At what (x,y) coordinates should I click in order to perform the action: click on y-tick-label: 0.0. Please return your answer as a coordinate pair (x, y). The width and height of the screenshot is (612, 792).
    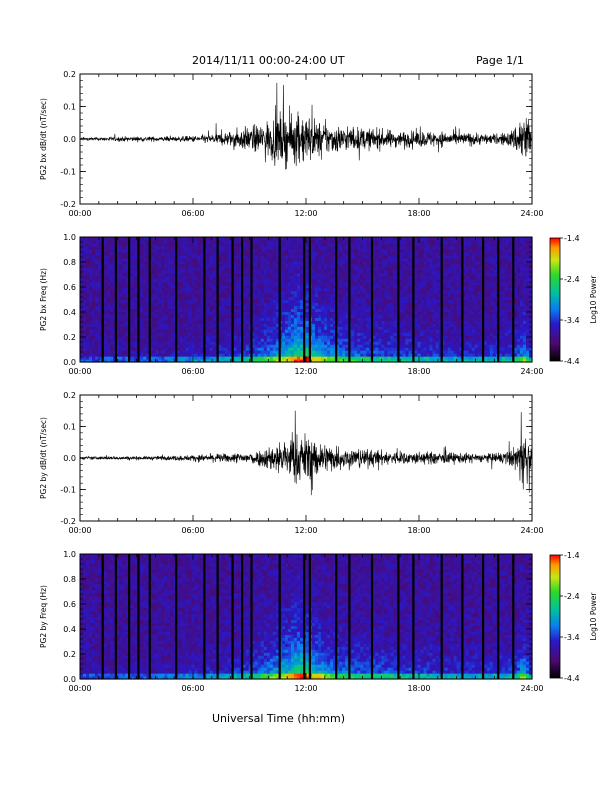
    Looking at the image, I should click on (69, 139).